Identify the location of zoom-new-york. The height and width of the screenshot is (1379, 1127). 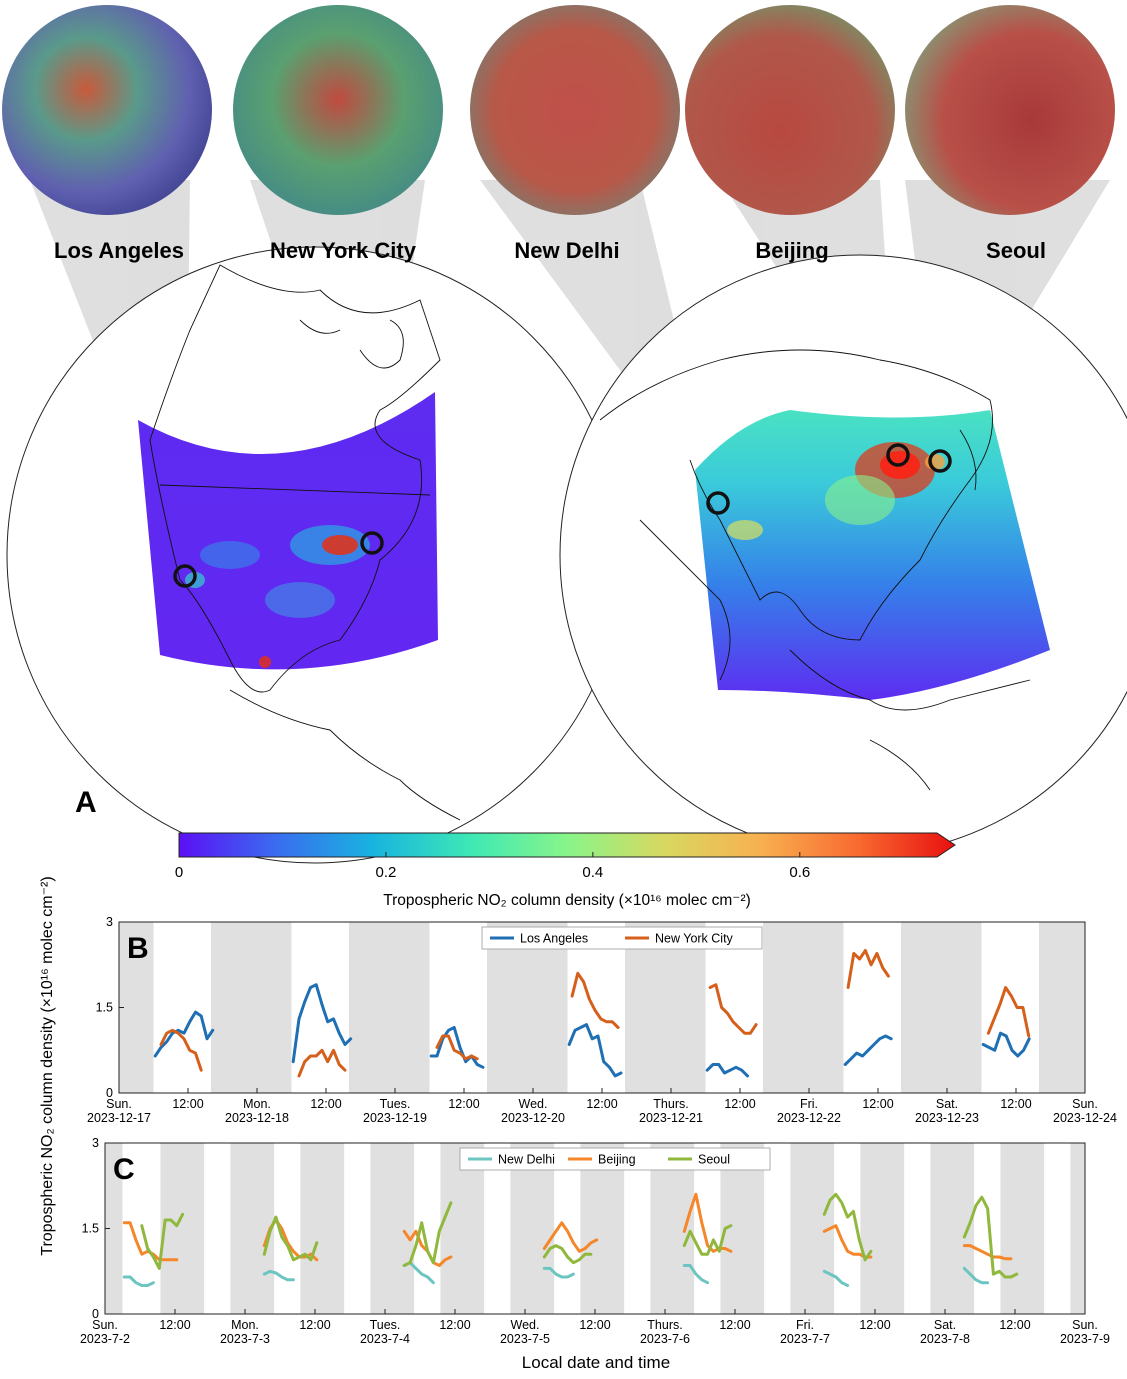
(338, 110).